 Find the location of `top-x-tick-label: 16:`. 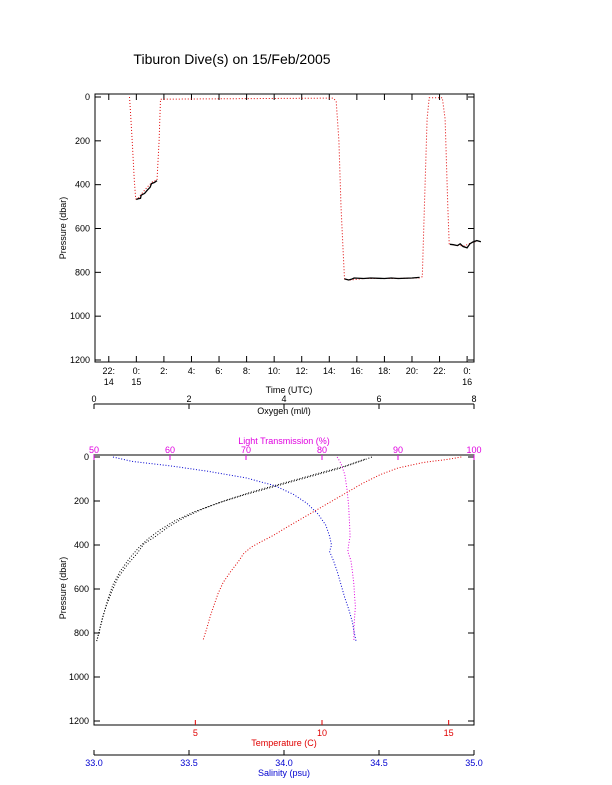

top-x-tick-label: 16: is located at coordinates (357, 371).